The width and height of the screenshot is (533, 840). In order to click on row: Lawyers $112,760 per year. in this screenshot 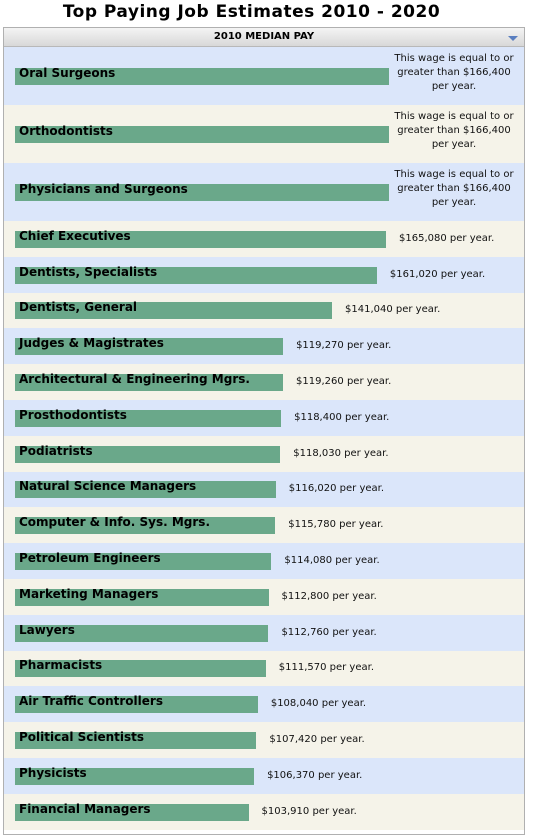, I will do `click(264, 632)`.